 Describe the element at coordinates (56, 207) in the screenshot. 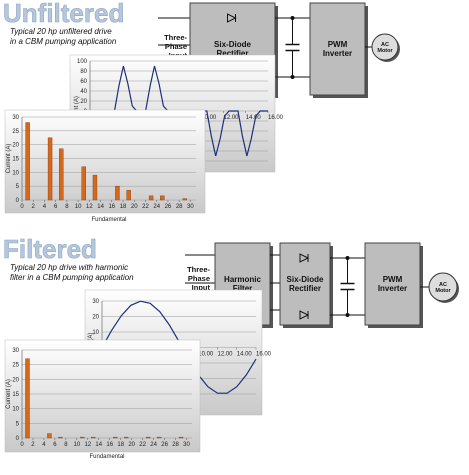

I see `x-tick-label: 6` at that location.